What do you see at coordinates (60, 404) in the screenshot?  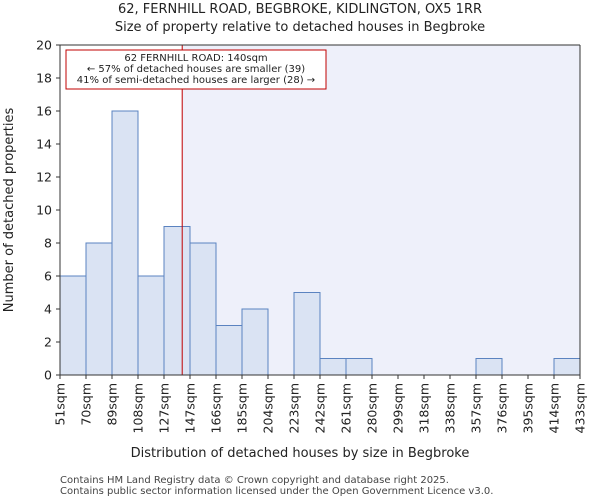 I see `x-tick-label: 51sqm` at bounding box center [60, 404].